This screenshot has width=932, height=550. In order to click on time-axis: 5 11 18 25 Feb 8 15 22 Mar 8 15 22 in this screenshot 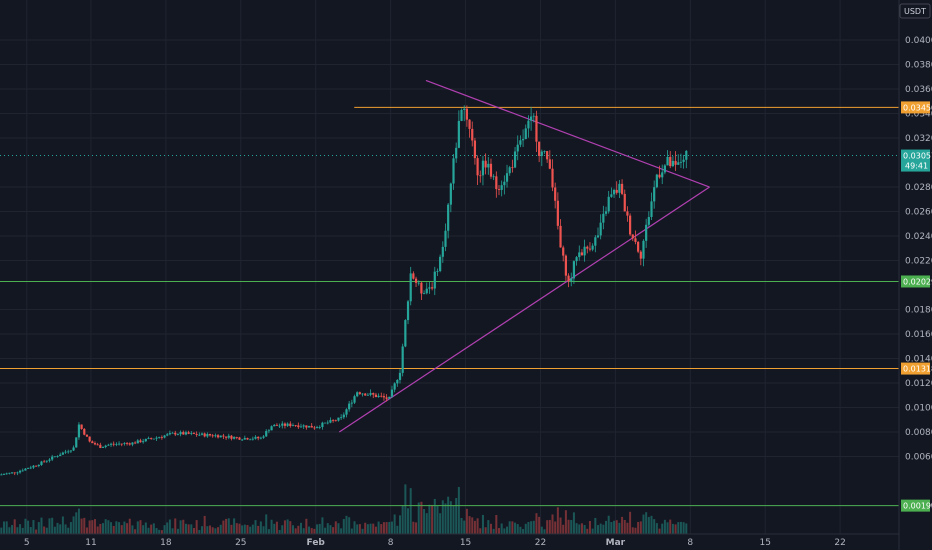, I will do `click(435, 543)`.